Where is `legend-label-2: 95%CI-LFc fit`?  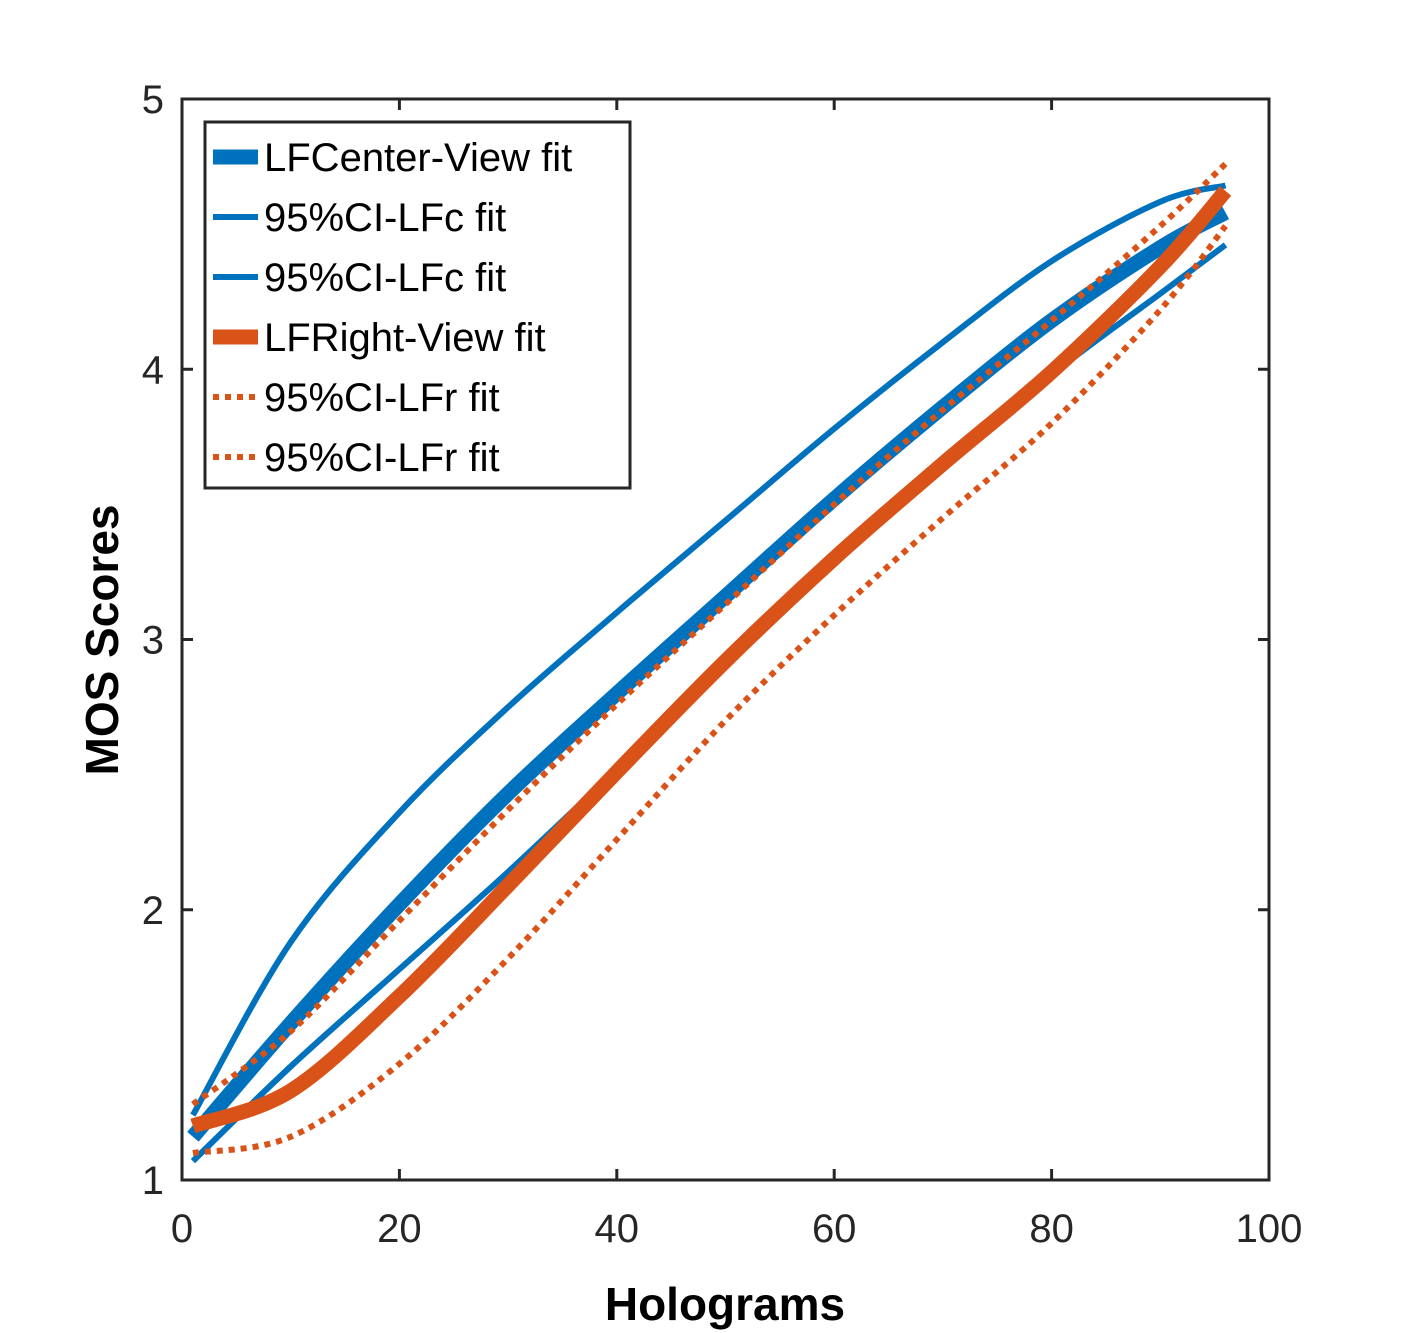
legend-label-2: 95%CI-LFc fit is located at coordinates (385, 218).